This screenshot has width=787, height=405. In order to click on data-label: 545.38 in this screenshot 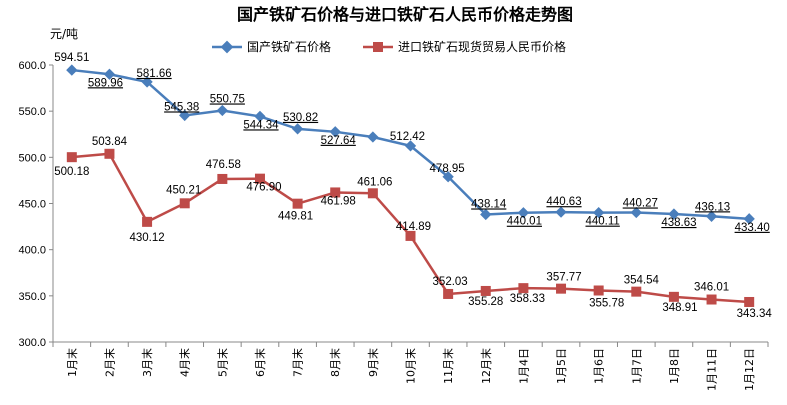, I will do `click(181, 107)`.